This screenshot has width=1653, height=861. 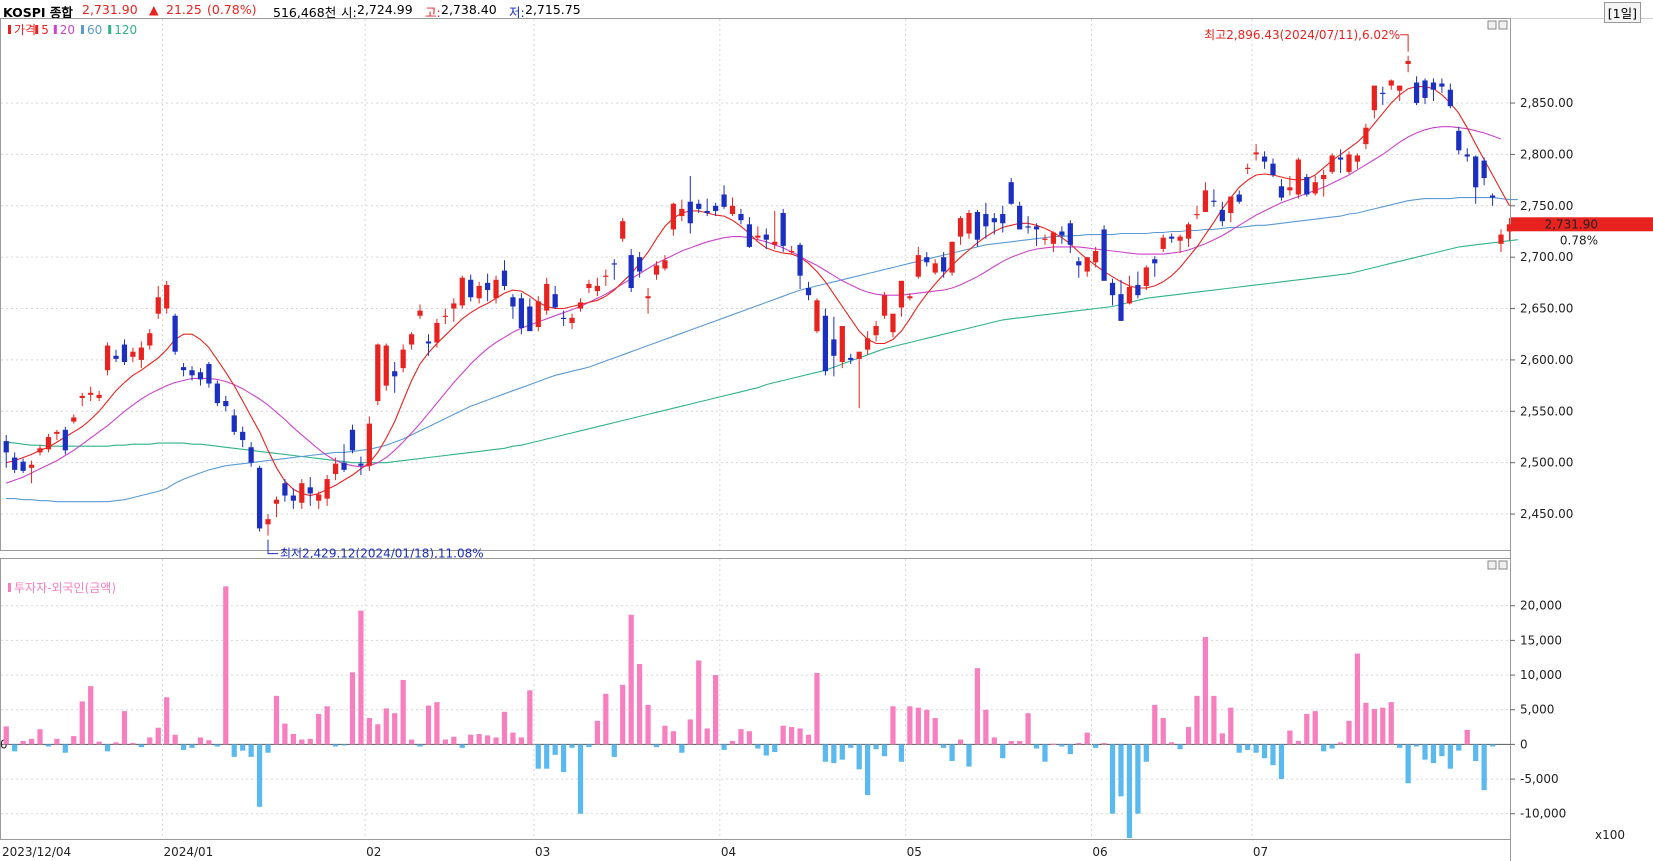 I want to click on legend-label: 120, so click(x=125, y=30).